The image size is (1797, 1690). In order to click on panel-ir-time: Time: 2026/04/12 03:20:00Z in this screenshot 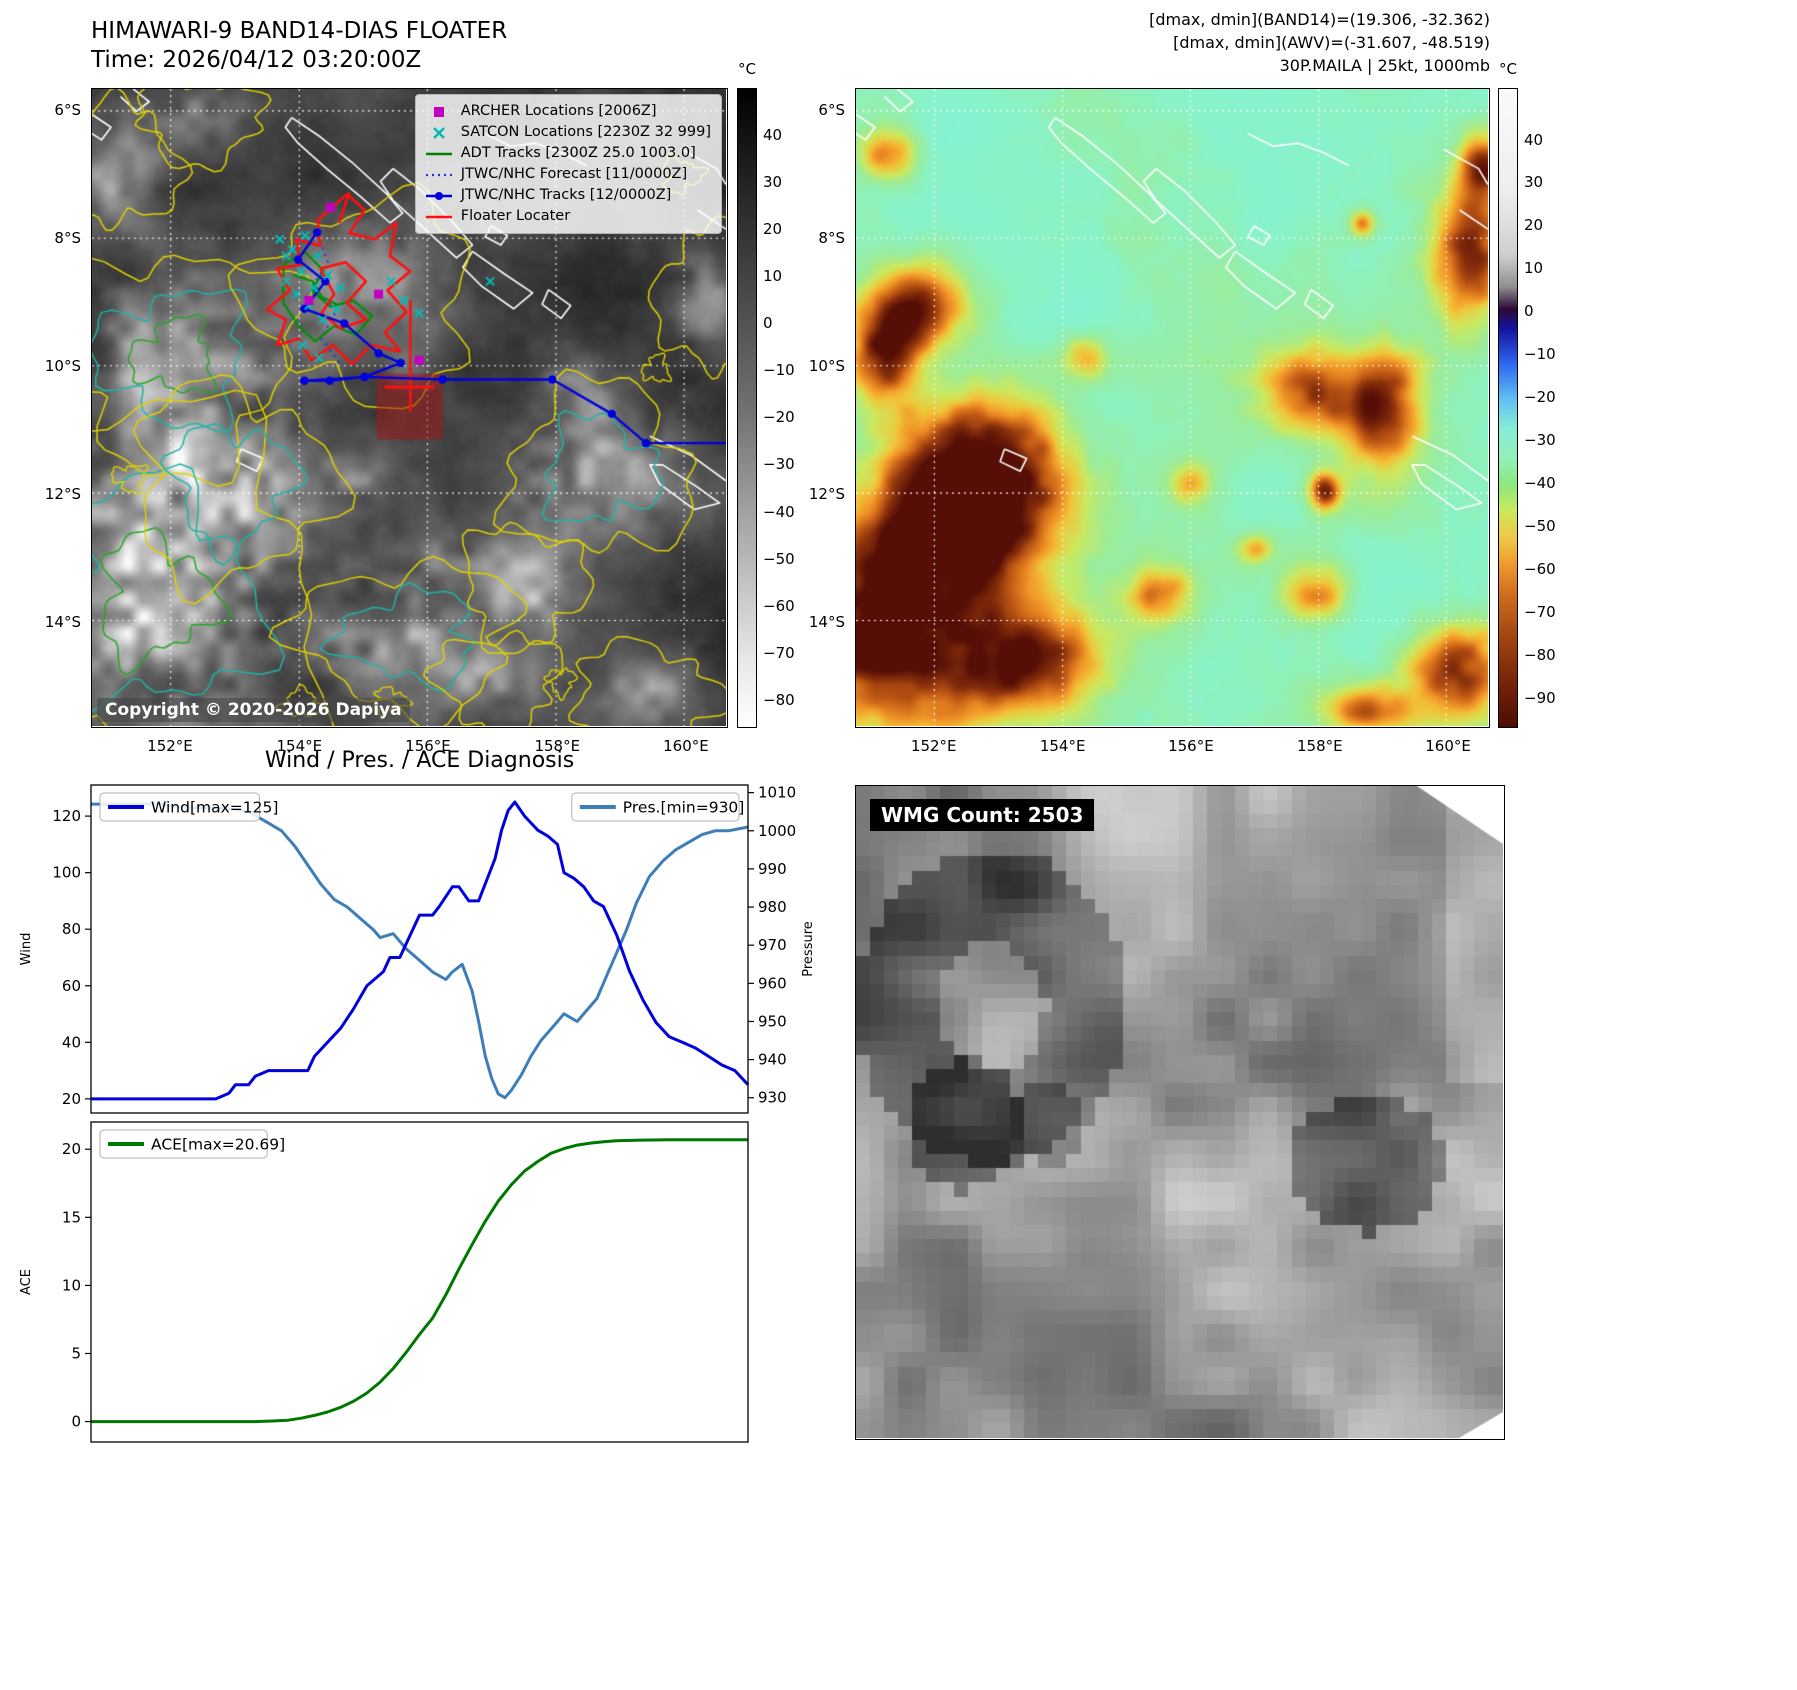, I will do `click(256, 60)`.